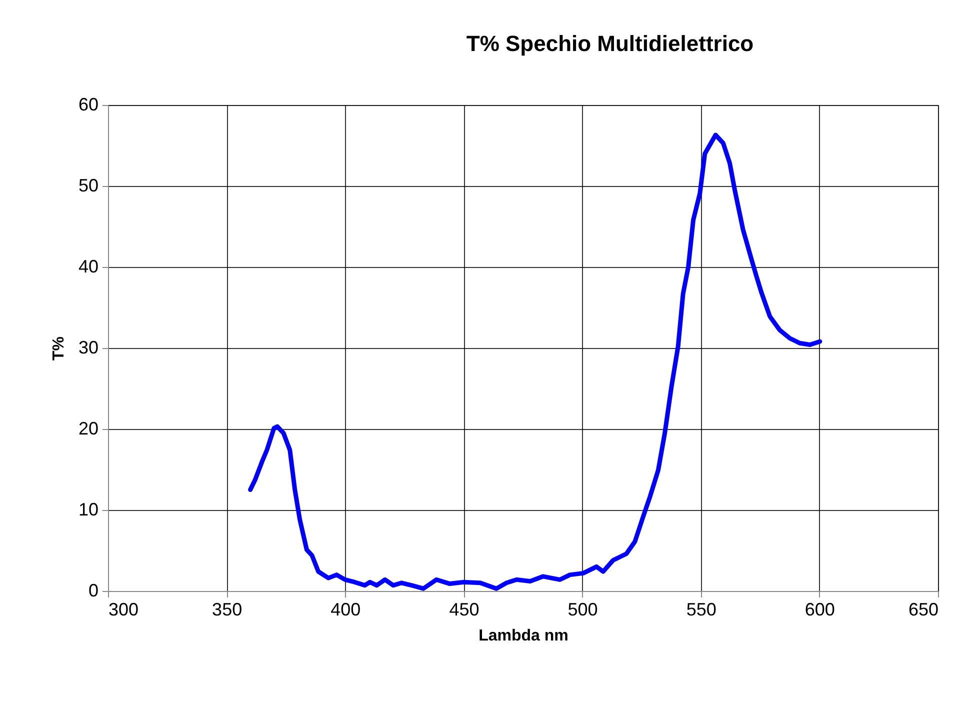  Describe the element at coordinates (59, 348) in the screenshot. I see `y-axis-title: T%` at that location.